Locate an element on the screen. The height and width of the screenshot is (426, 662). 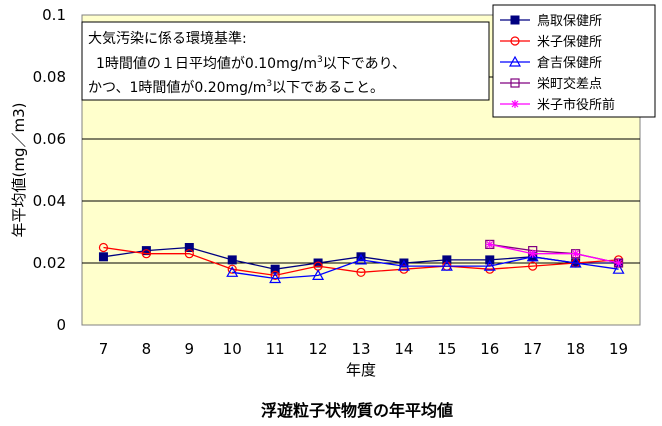
x-tick-label: 12 is located at coordinates (318, 349).